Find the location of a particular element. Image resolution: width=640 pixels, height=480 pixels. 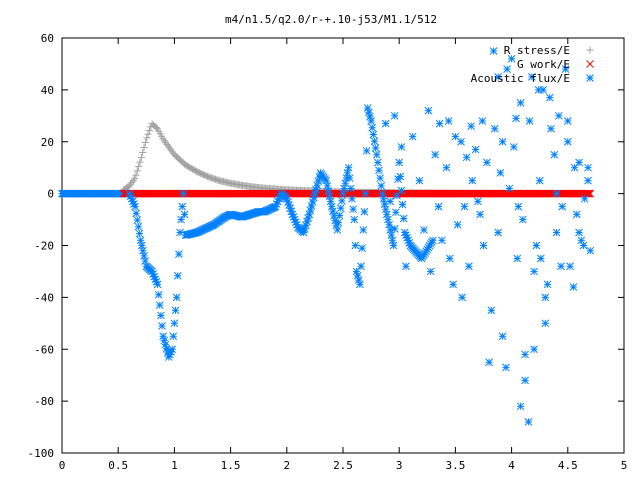

y-tick-label: -40 is located at coordinates (44, 297).